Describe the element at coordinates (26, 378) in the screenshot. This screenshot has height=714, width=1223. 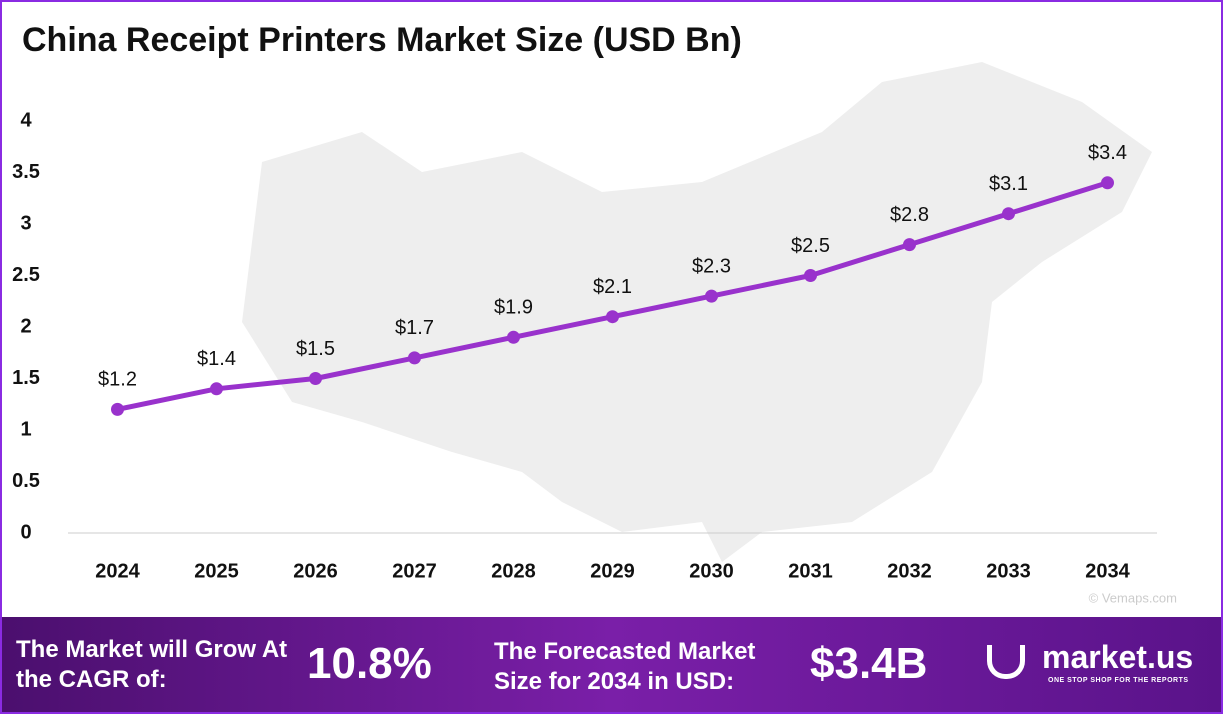
I see `y-tick-label: 1.5` at that location.